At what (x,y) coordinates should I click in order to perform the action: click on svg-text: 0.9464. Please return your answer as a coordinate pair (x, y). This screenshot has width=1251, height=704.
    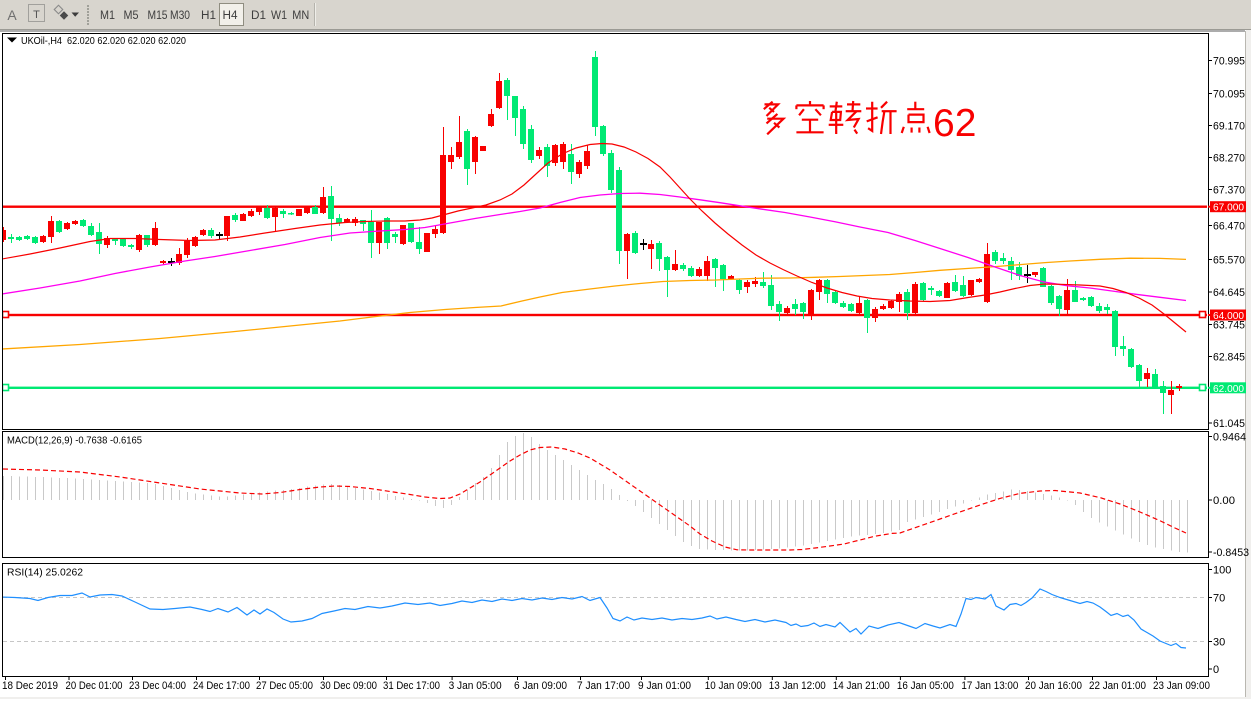
    Looking at the image, I should click on (1229, 438).